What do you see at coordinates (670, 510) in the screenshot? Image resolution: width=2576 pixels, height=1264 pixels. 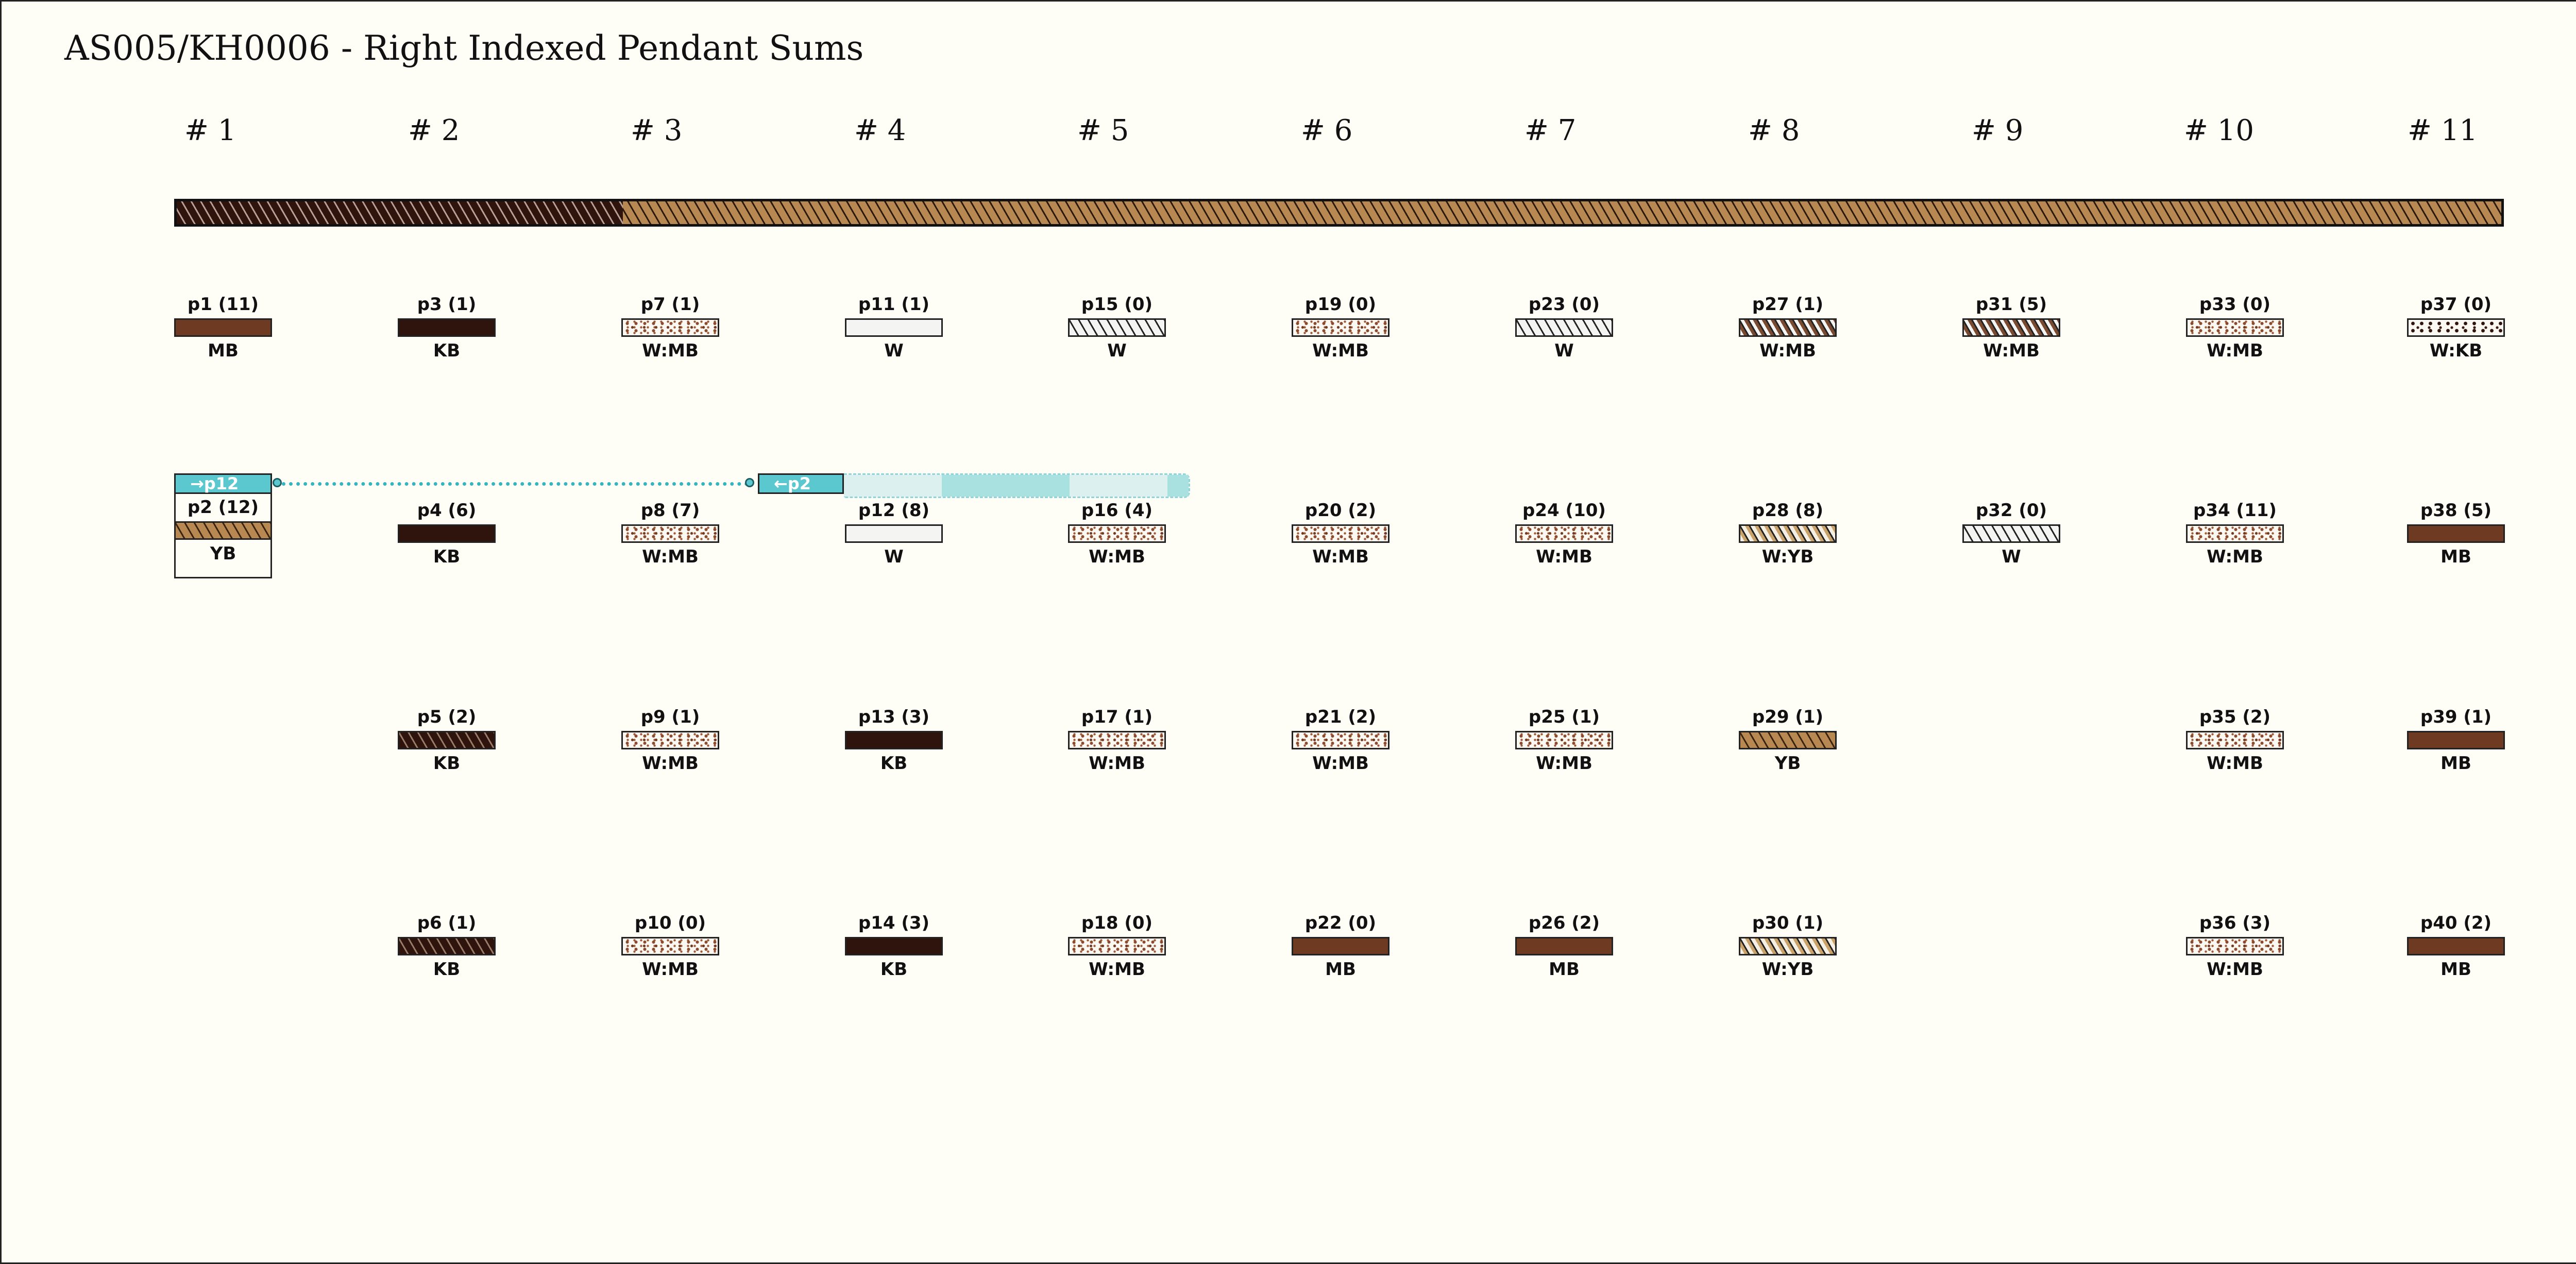 I see `pendant-label: p8 (7)` at bounding box center [670, 510].